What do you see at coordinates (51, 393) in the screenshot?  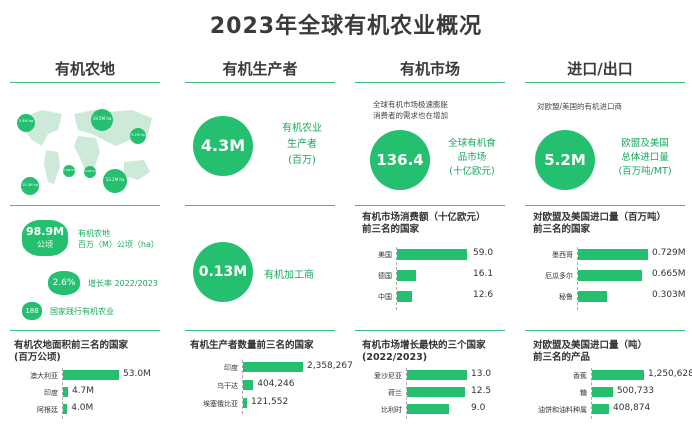 I see `category-label: 印度` at bounding box center [51, 393].